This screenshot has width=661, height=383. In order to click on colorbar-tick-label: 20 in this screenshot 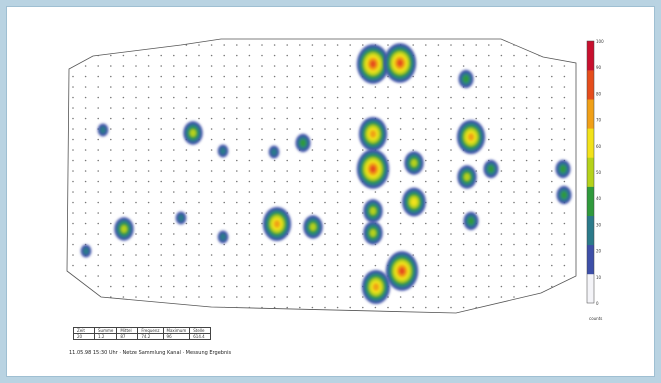, I will do `click(599, 251)`.